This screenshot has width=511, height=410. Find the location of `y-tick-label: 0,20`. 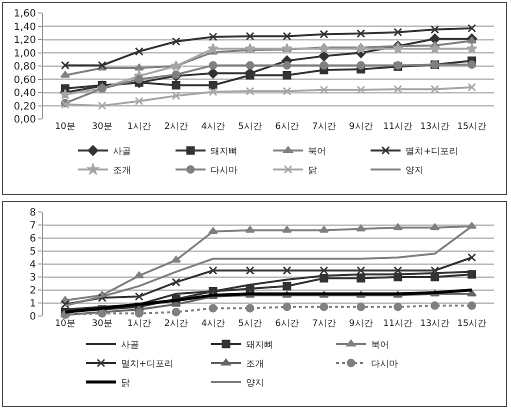

y-tick-label: 0,20 is located at coordinates (25, 106).